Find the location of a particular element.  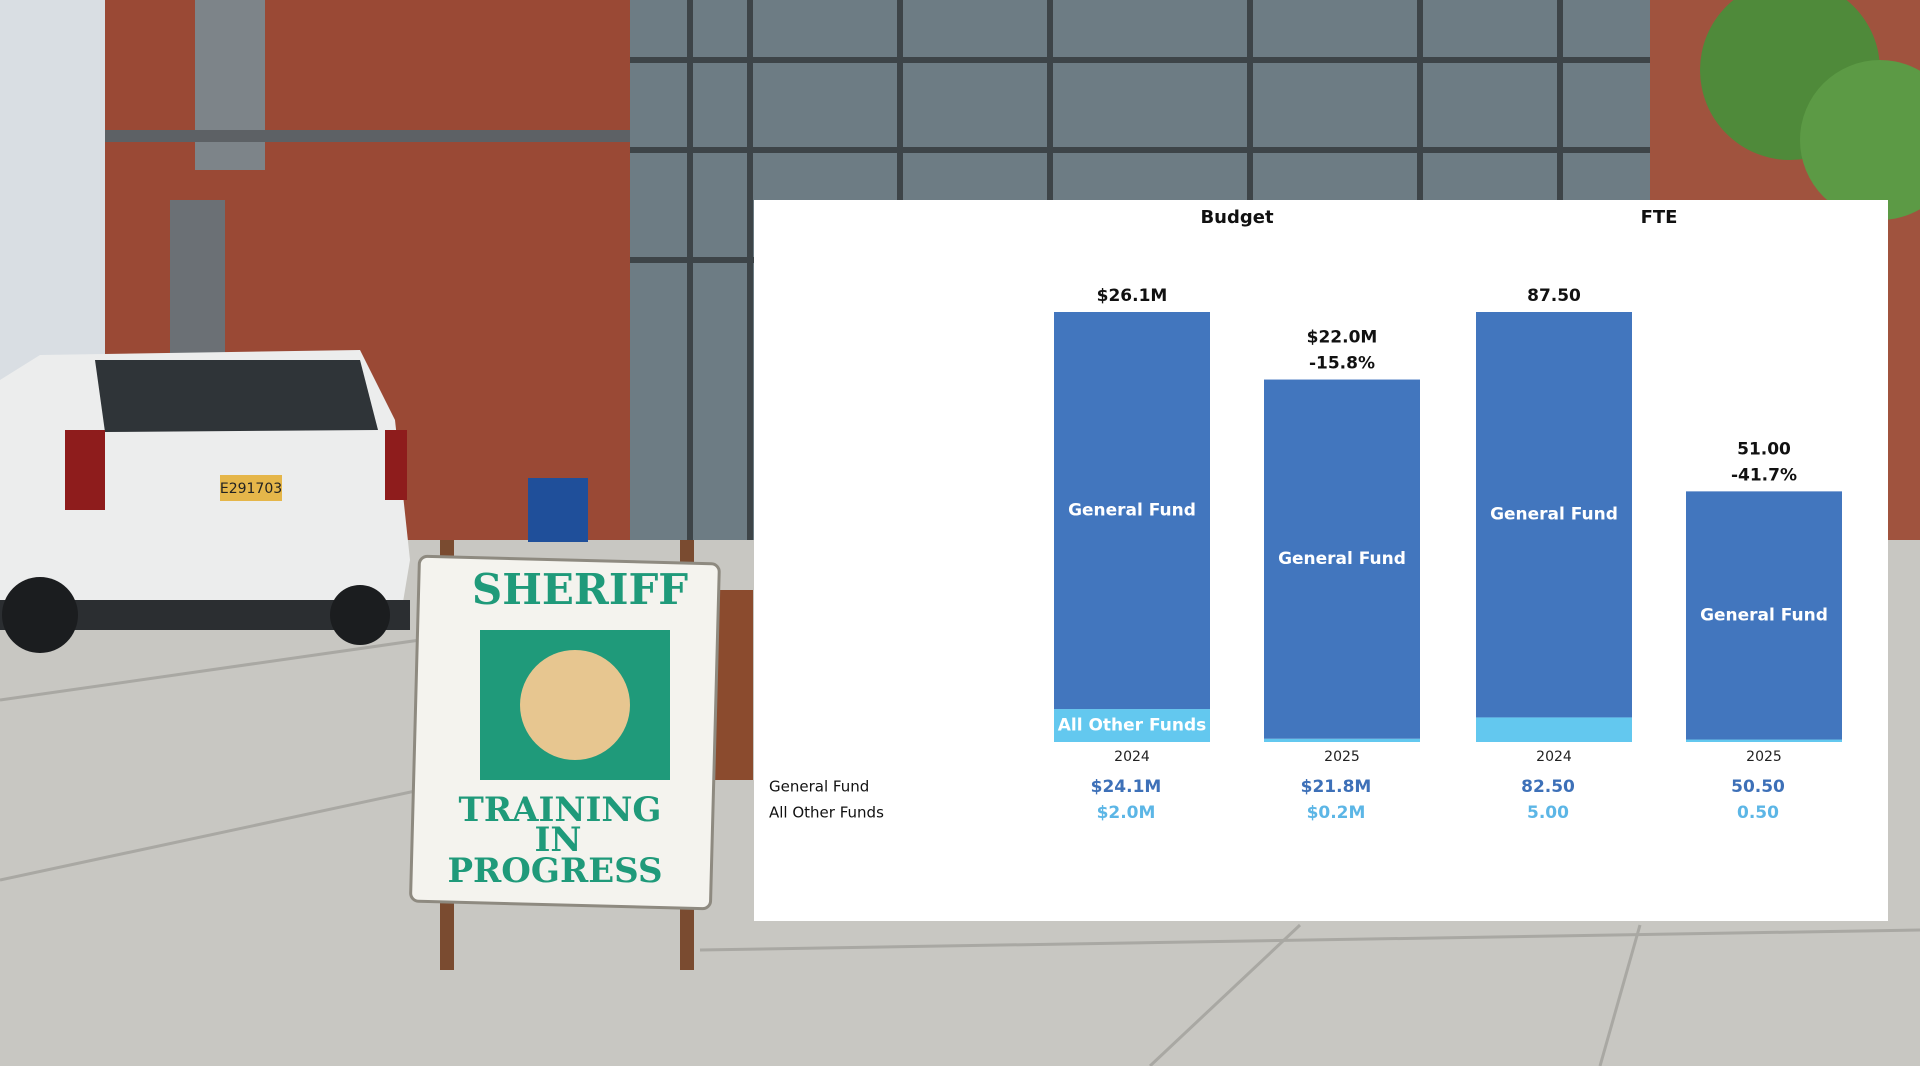

total-label: $26.1M is located at coordinates (1132, 296).